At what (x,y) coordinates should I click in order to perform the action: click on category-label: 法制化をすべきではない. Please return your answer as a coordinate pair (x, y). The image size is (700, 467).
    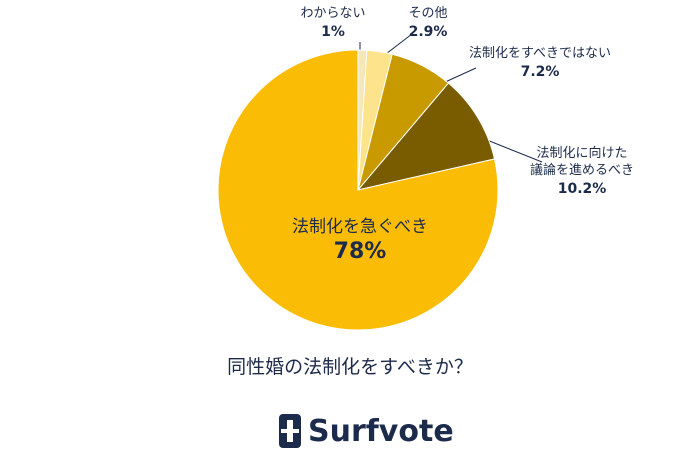
    Looking at the image, I should click on (540, 53).